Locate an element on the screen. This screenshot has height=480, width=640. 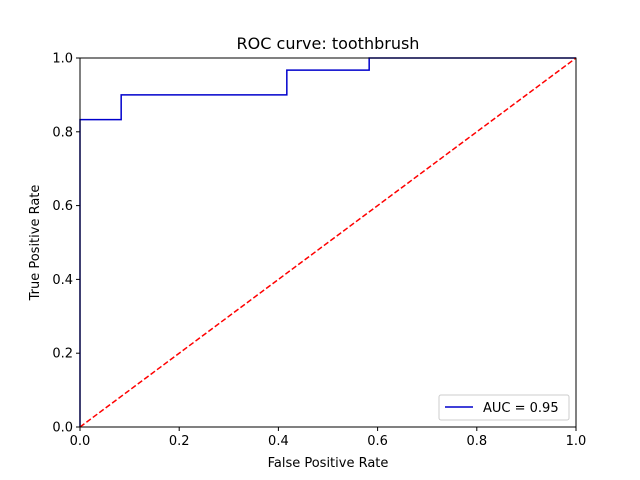
x-tick-label: 1.0 is located at coordinates (576, 441).